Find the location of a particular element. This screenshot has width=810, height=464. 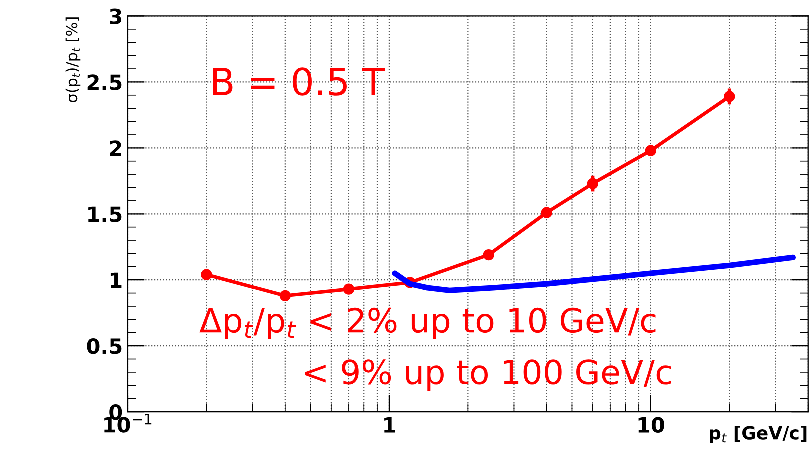

y-tick-label: 1 is located at coordinates (116, 280).